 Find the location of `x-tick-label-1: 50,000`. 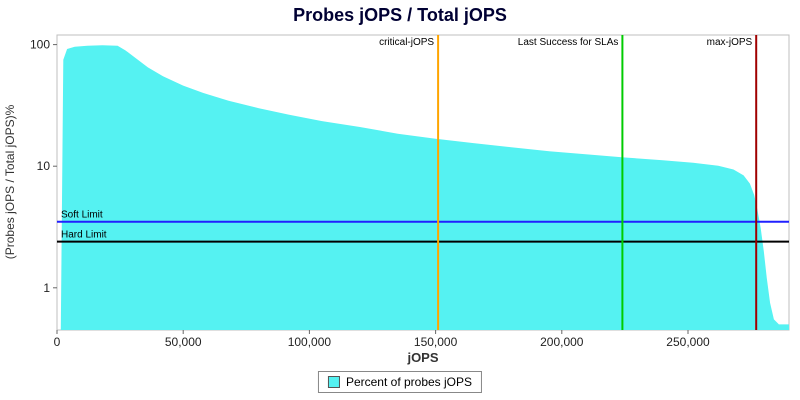

x-tick-label-1: 50,000 is located at coordinates (183, 342).